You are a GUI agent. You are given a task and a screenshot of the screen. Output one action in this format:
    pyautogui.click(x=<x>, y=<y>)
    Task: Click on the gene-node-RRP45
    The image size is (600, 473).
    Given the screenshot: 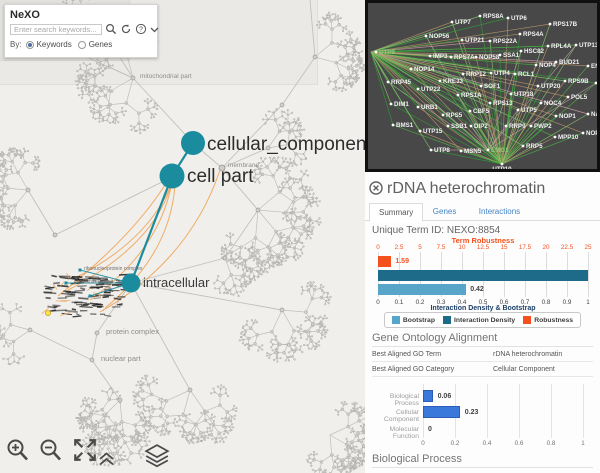 What is the action you would take?
    pyautogui.click(x=388, y=82)
    